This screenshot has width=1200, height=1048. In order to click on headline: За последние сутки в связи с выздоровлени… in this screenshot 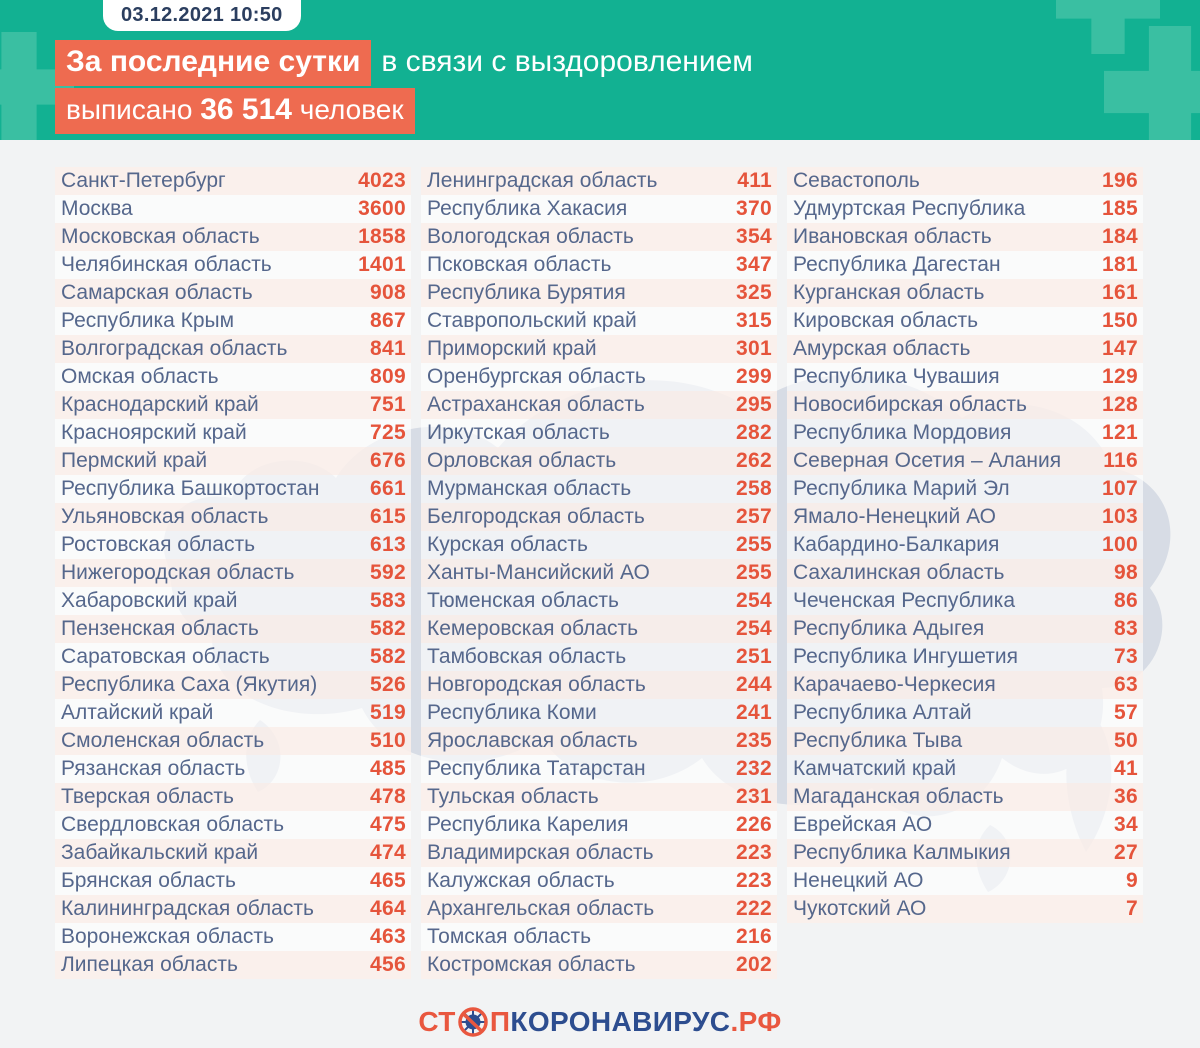, I will do `click(404, 87)`.